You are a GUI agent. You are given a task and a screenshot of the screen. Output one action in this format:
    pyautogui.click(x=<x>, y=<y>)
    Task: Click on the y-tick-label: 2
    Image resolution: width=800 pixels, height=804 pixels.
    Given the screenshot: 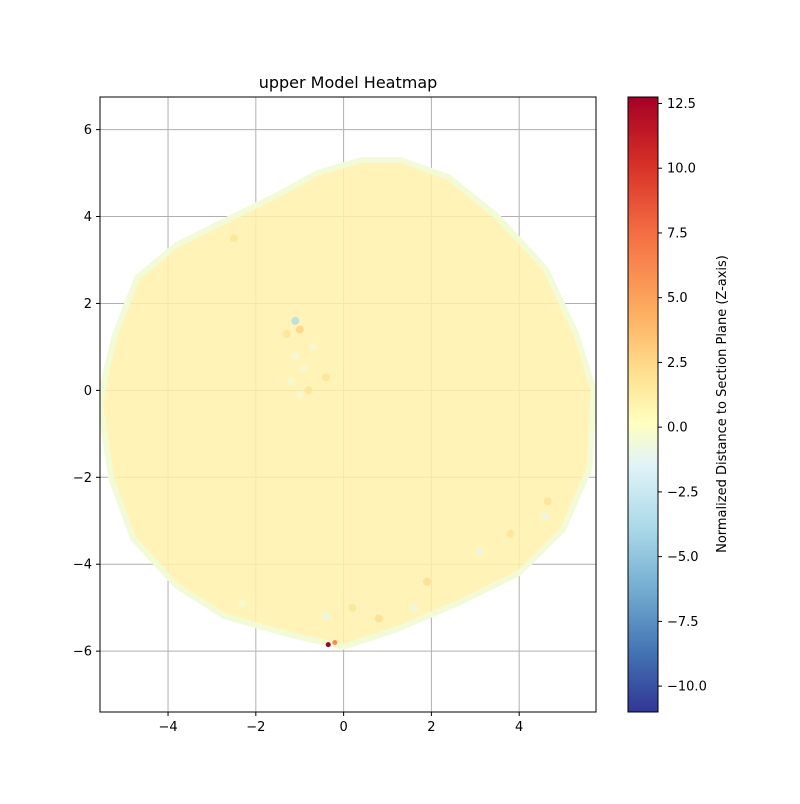 What is the action you would take?
    pyautogui.click(x=88, y=304)
    